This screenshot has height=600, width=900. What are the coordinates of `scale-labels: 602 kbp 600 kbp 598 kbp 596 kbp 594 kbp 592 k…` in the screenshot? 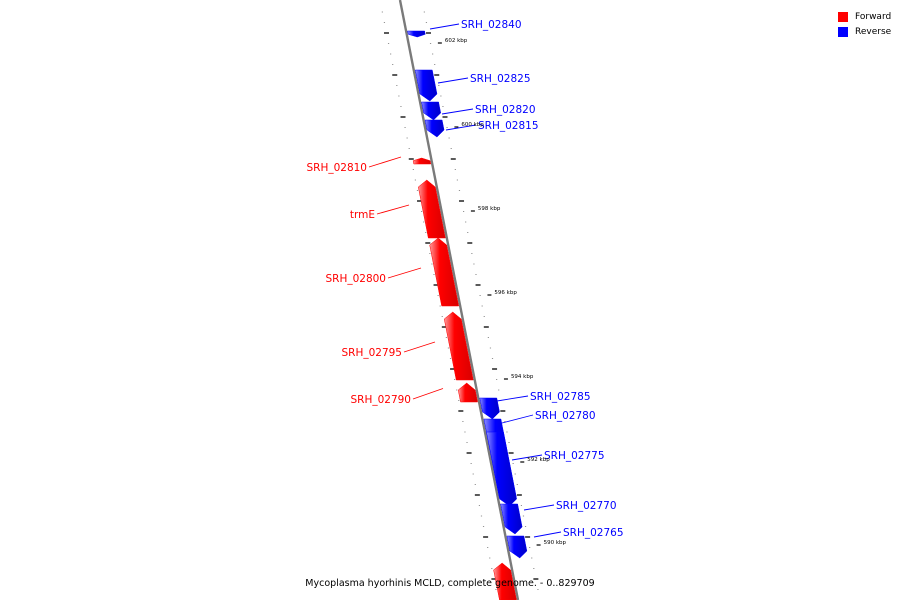 It's located at (502, 292).